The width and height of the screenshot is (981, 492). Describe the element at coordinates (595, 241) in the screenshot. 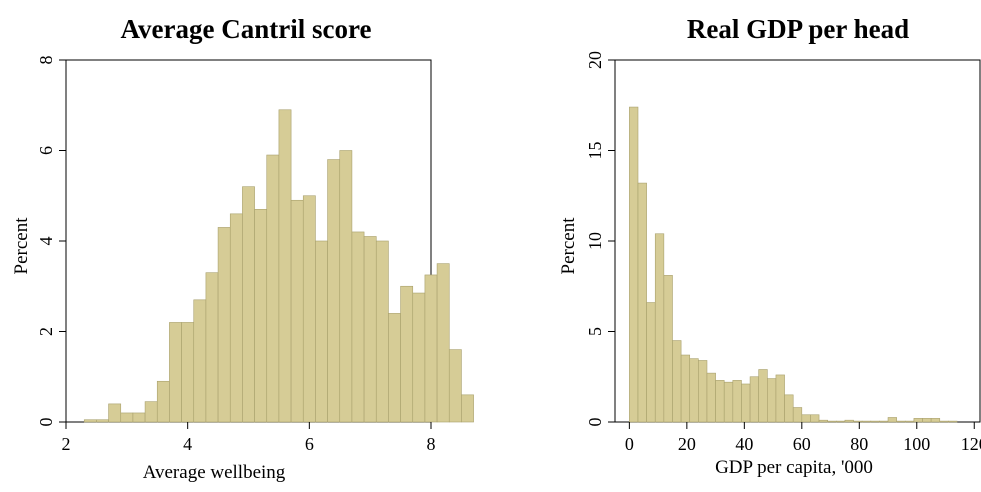

I see `y-tick-label: 10` at that location.